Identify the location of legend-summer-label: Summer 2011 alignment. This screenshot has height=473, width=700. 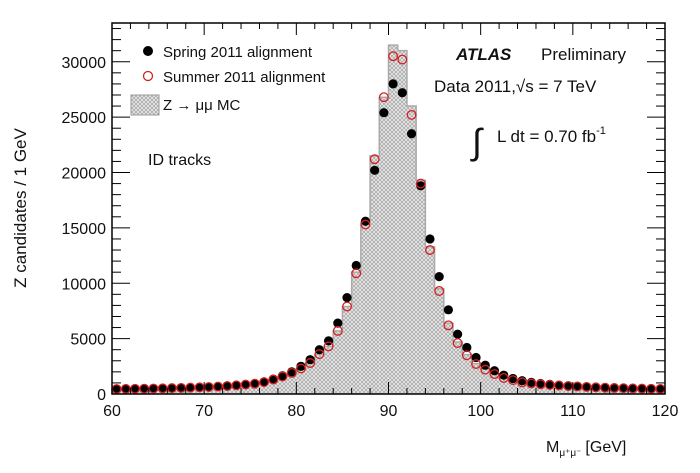
(244, 77).